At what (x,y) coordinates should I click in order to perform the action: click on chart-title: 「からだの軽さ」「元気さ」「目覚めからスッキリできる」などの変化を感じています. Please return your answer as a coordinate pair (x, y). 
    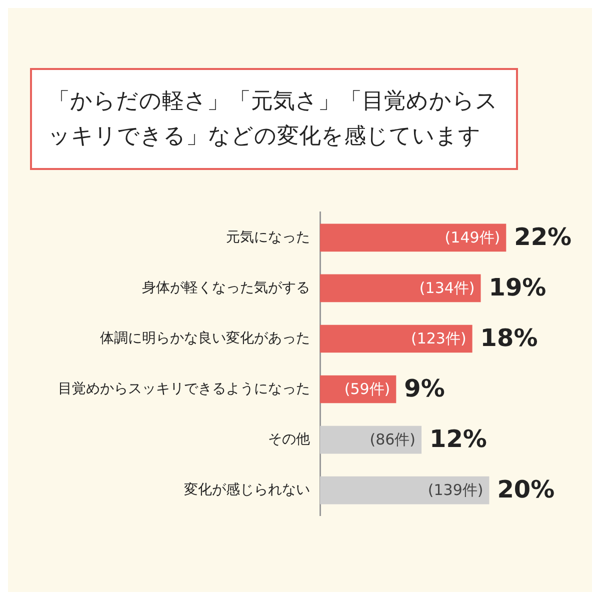
    Looking at the image, I should click on (274, 119).